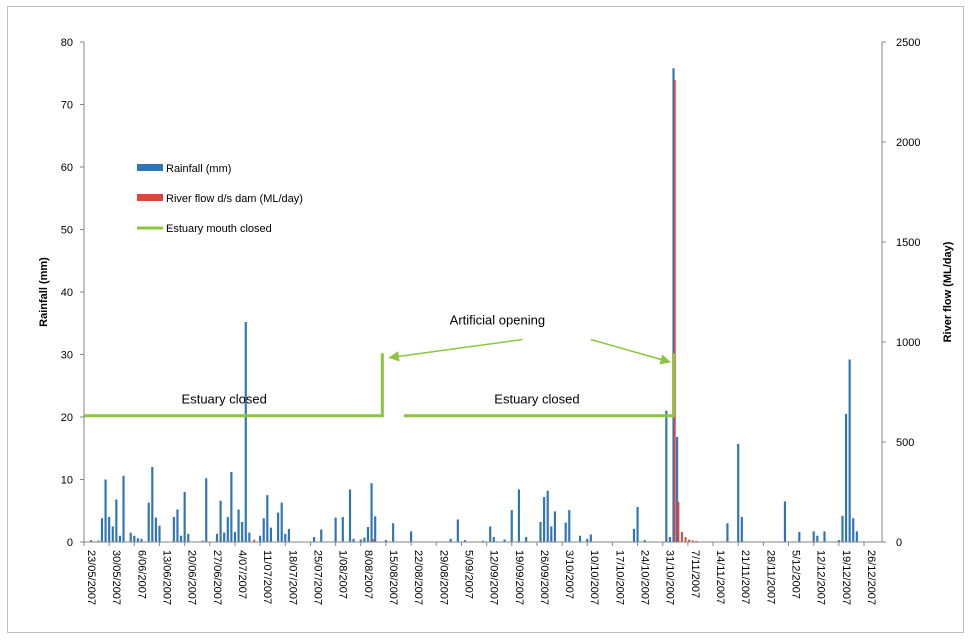  Describe the element at coordinates (519, 577) in the screenshot. I see `x-tick-label: 19/09/2007` at that location.